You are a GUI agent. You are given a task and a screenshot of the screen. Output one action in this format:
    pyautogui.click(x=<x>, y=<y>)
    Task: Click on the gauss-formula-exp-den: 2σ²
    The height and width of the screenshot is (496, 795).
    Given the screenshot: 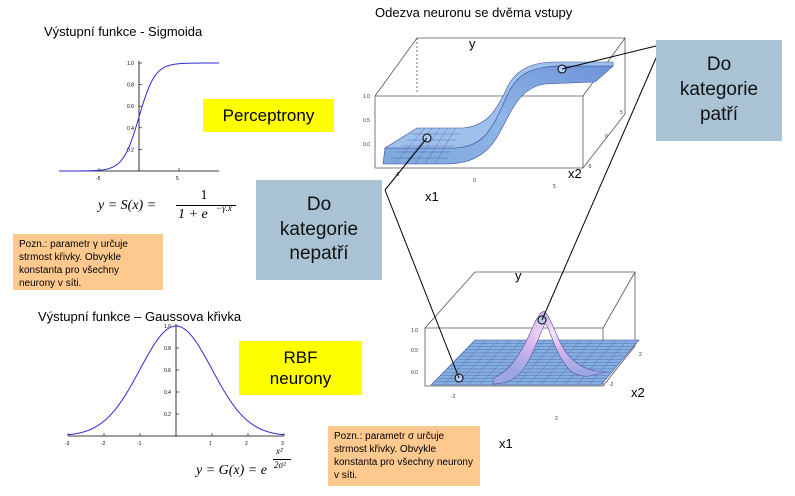 What is the action you would take?
    pyautogui.click(x=280, y=465)
    